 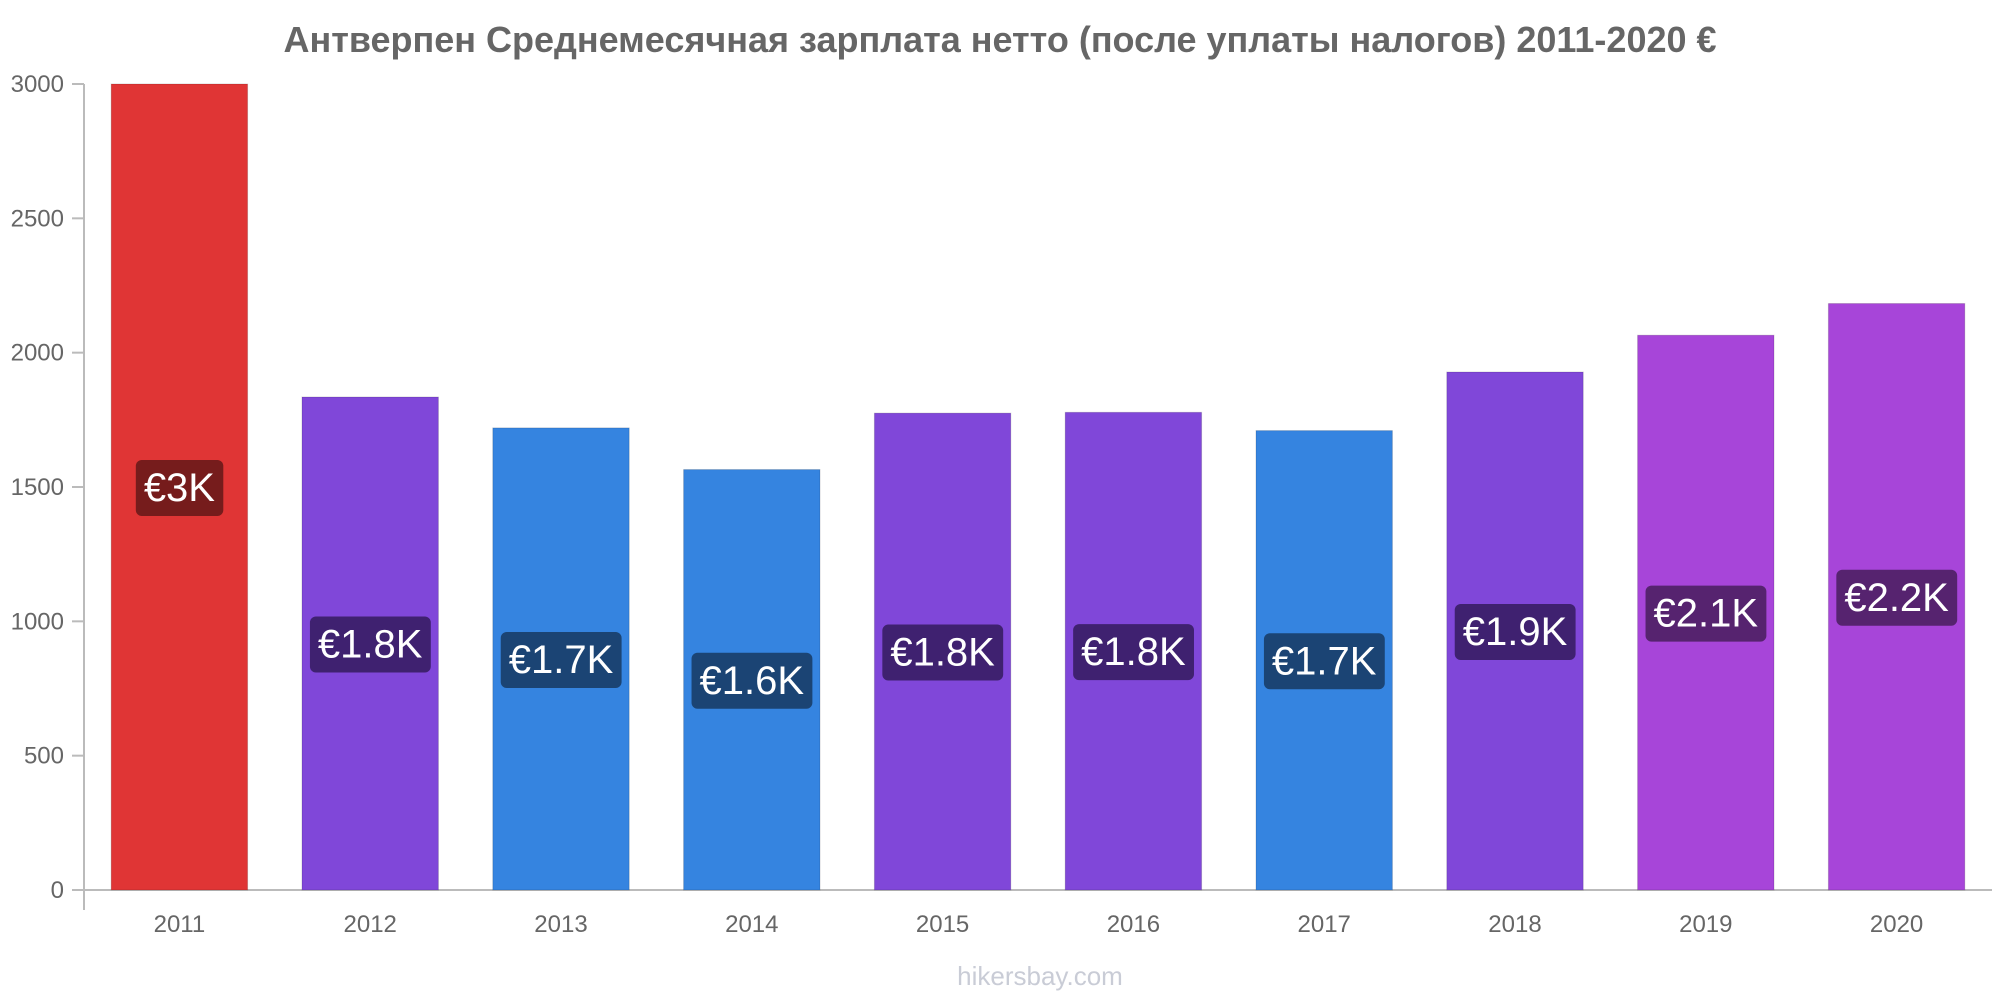 I want to click on y-tick-label: 2000, so click(x=37, y=353).